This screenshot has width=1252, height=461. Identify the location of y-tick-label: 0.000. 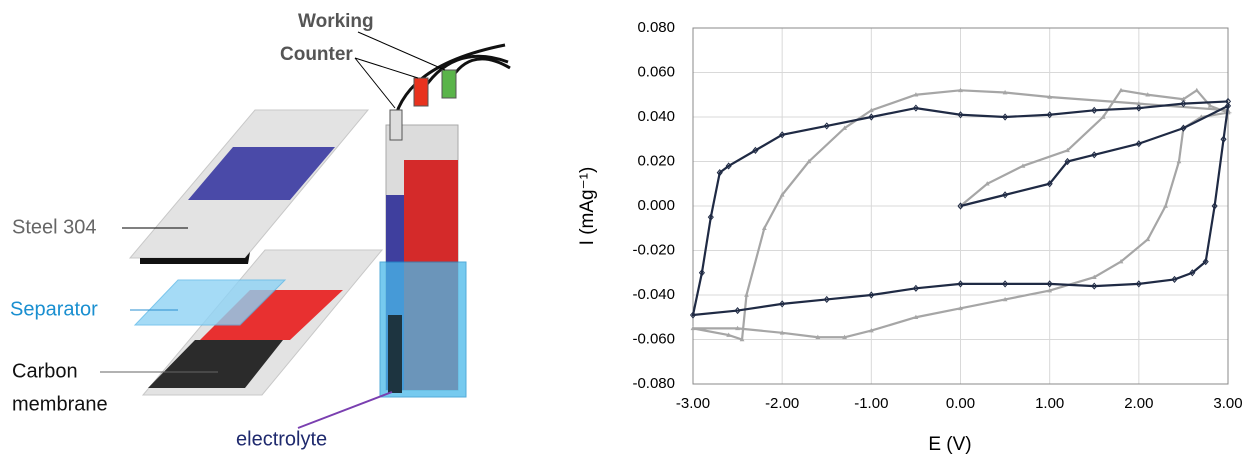
(656, 205).